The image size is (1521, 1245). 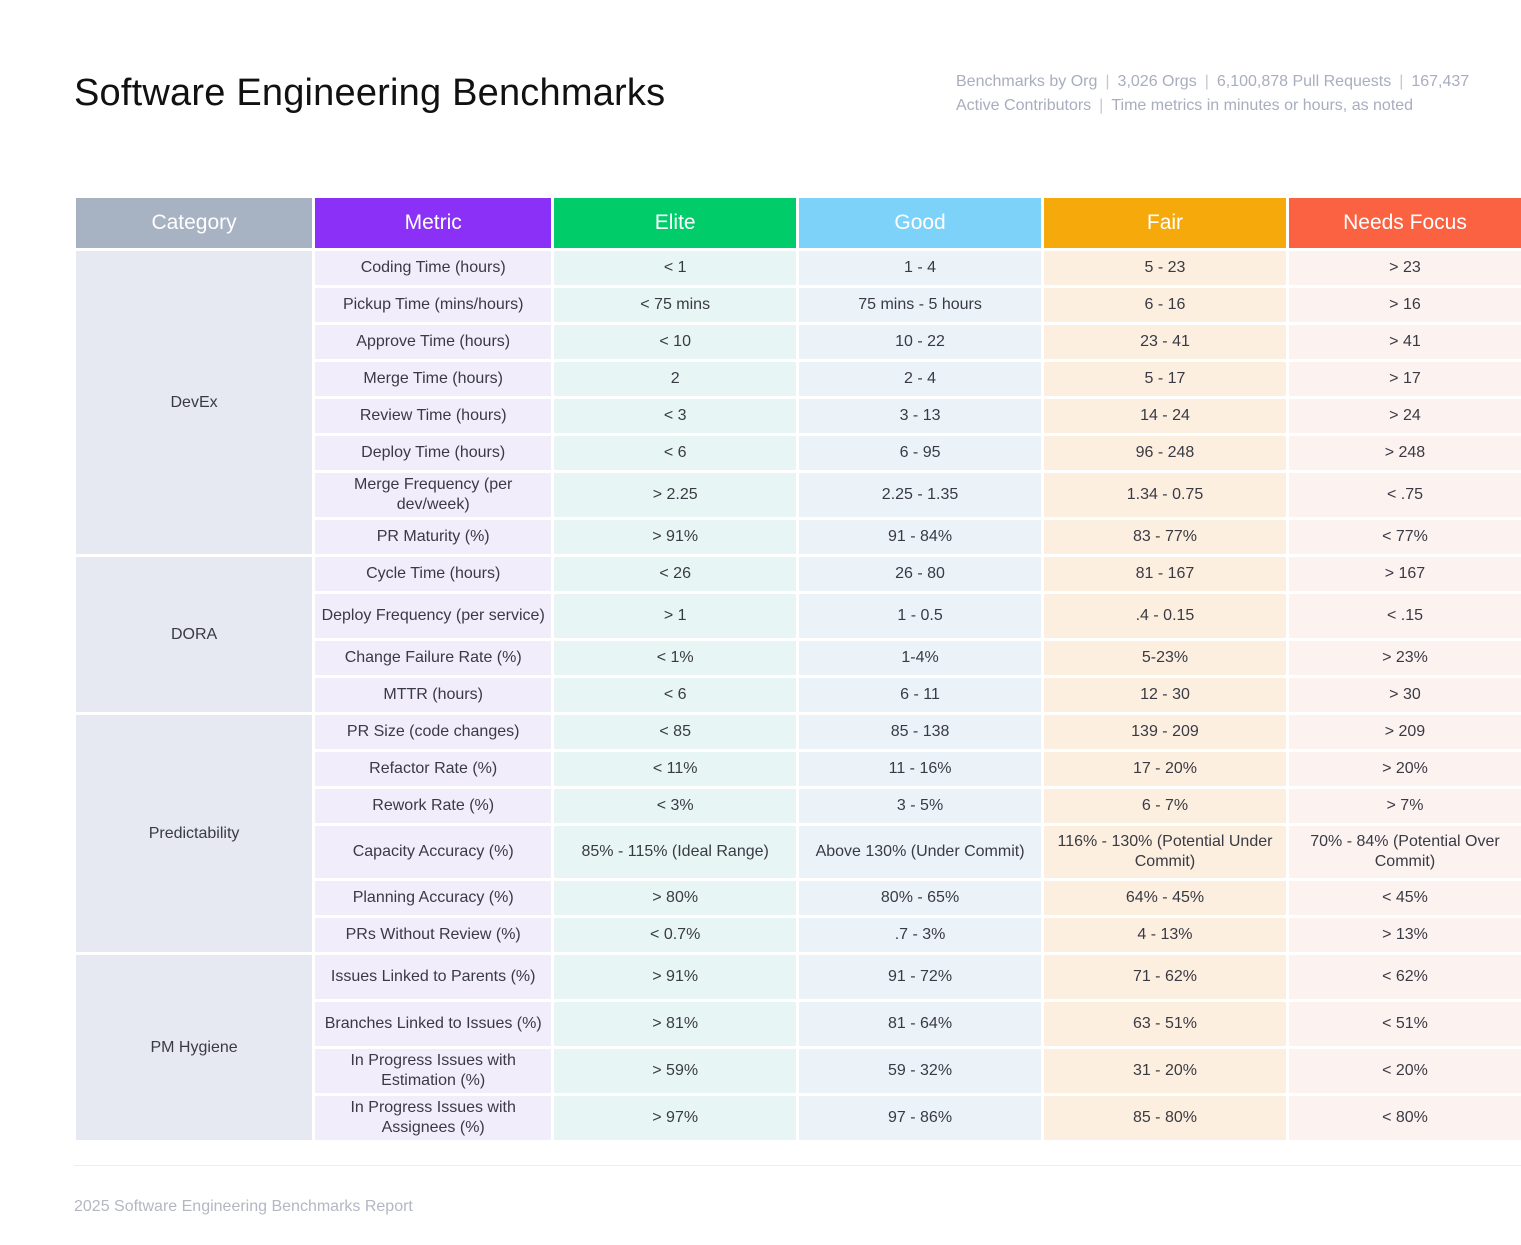 I want to click on elite-cell: > 97%, so click(x=675, y=1118).